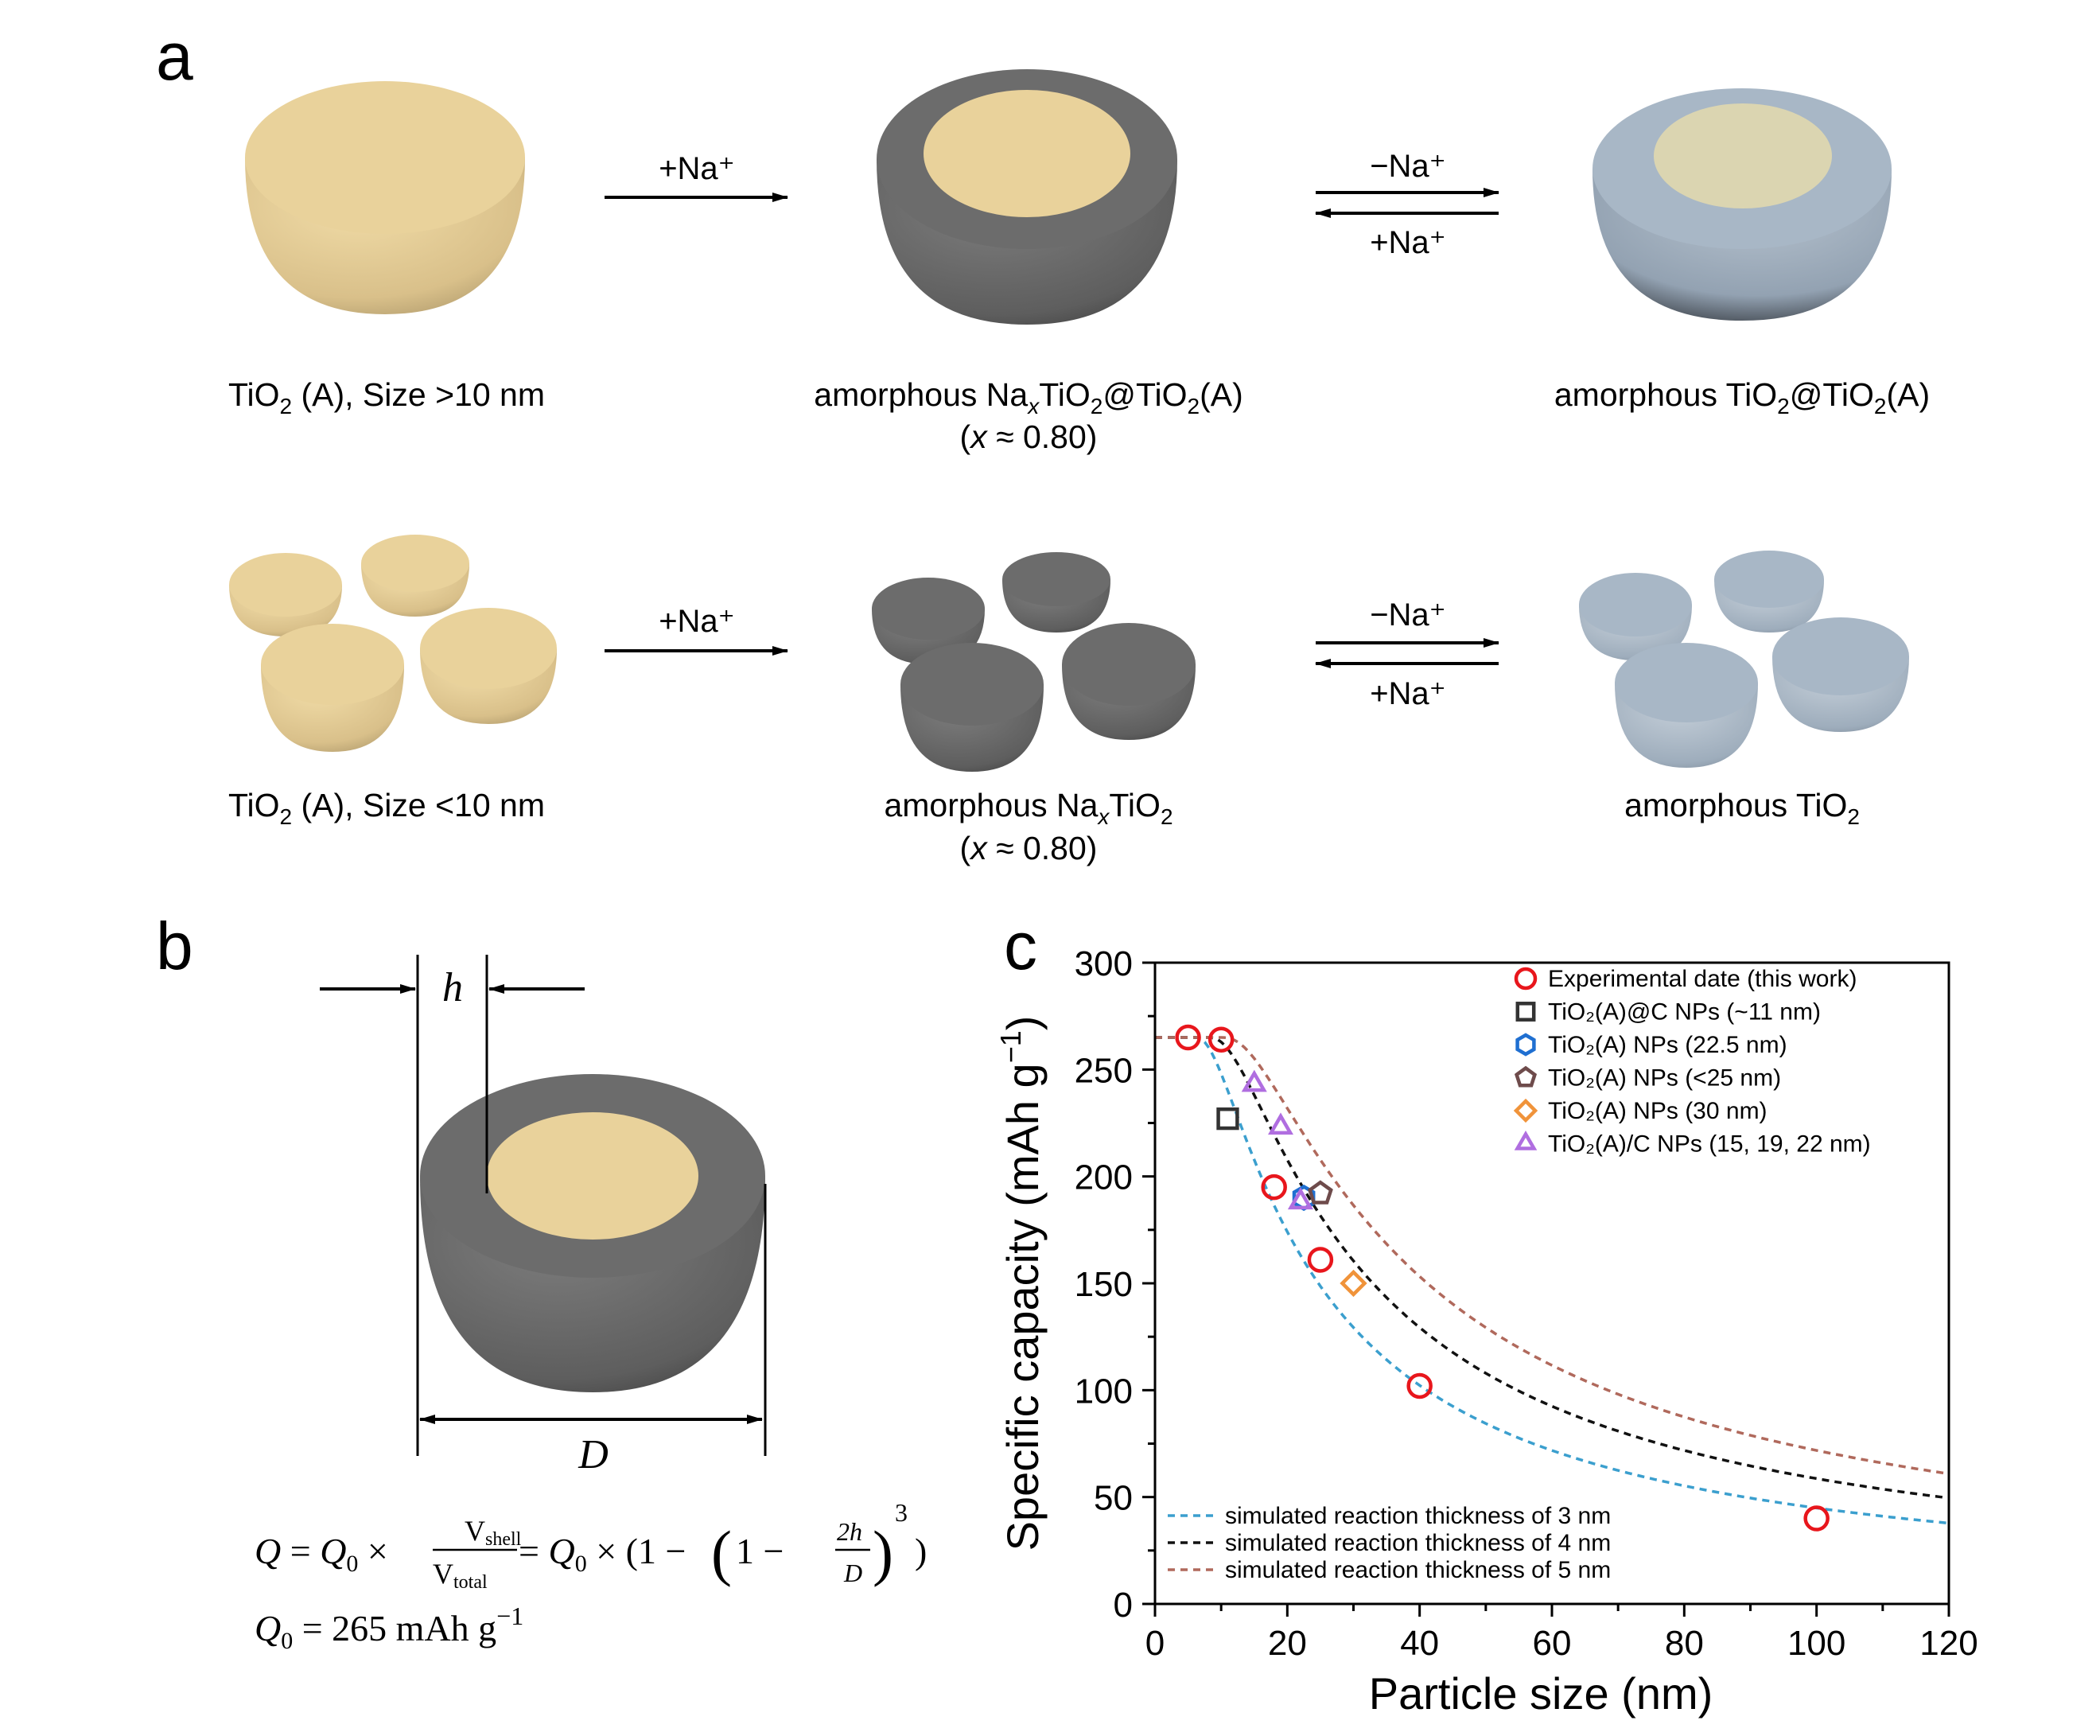  What do you see at coordinates (1525, 1110) in the screenshot?
I see `legend-marker-diamond` at bounding box center [1525, 1110].